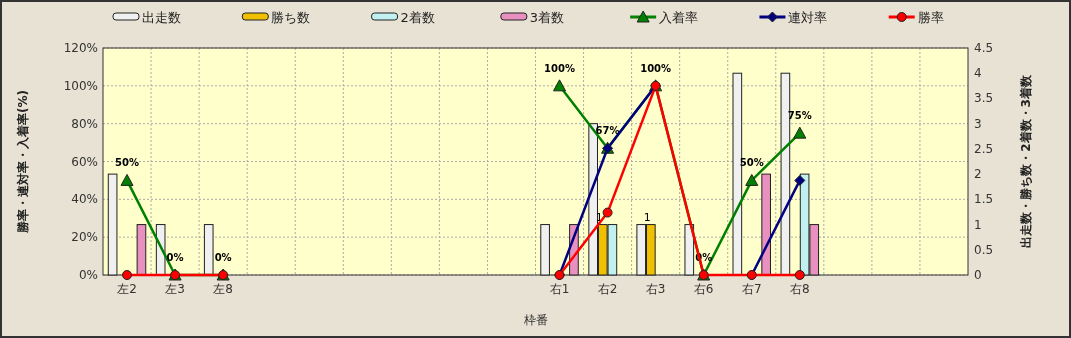 The width and height of the screenshot is (1071, 338). What do you see at coordinates (978, 224) in the screenshot?
I see `y2-tick-label: 1` at bounding box center [978, 224].